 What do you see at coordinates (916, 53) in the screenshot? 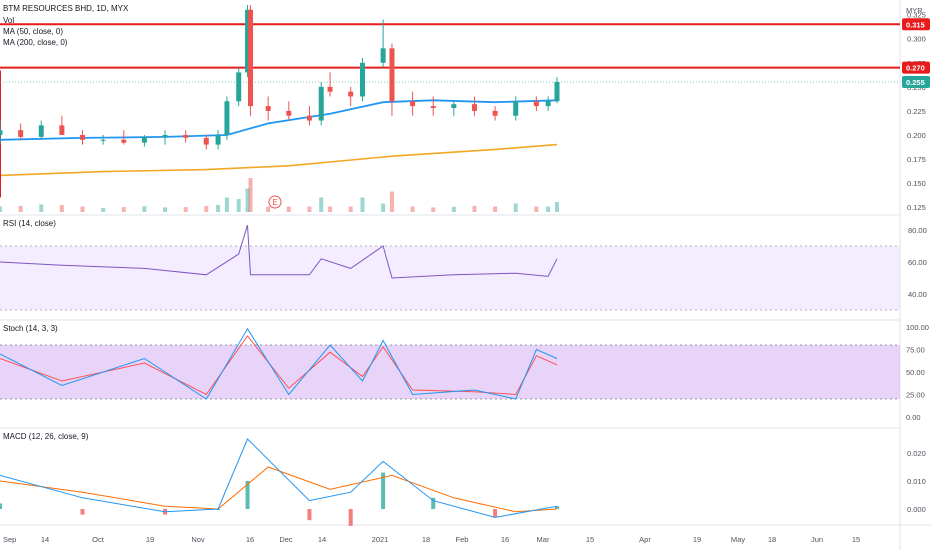
I see `price-tags: 0.315 0.270 0.255` at bounding box center [916, 53].